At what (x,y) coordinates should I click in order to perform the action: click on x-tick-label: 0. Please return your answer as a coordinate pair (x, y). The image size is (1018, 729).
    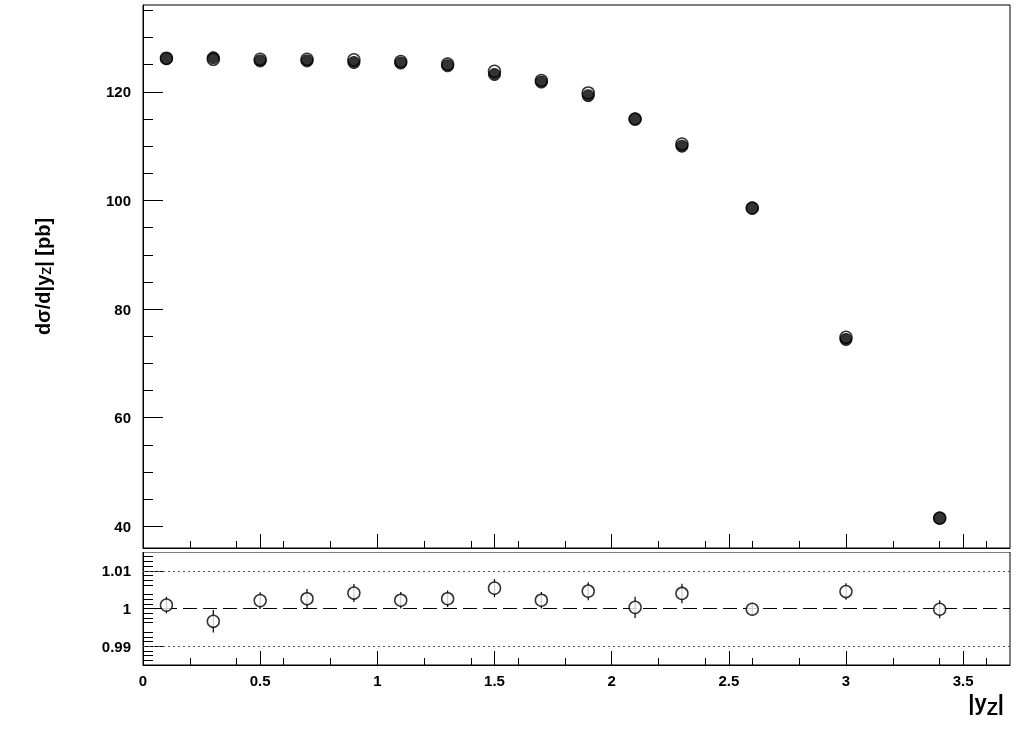
    Looking at the image, I should click on (143, 680).